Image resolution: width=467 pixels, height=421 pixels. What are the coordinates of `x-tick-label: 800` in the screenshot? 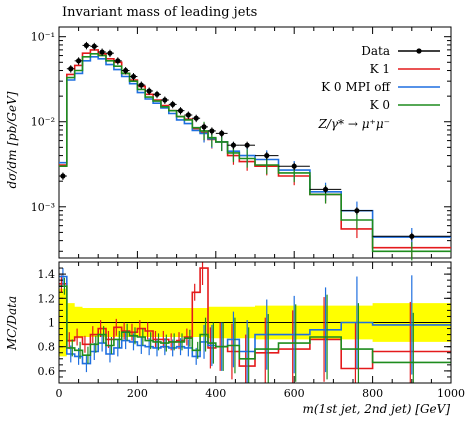 It's located at (372, 393).